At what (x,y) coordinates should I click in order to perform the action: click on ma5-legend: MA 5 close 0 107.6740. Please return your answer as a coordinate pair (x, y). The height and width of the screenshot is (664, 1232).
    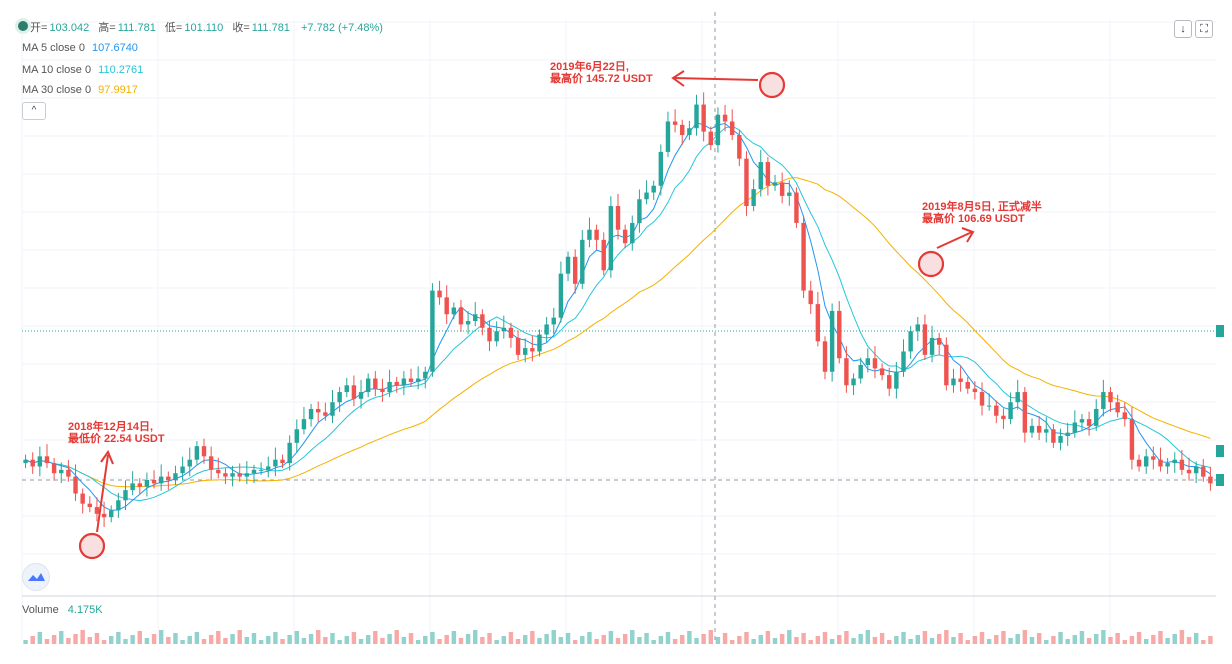
    Looking at the image, I should click on (80, 48).